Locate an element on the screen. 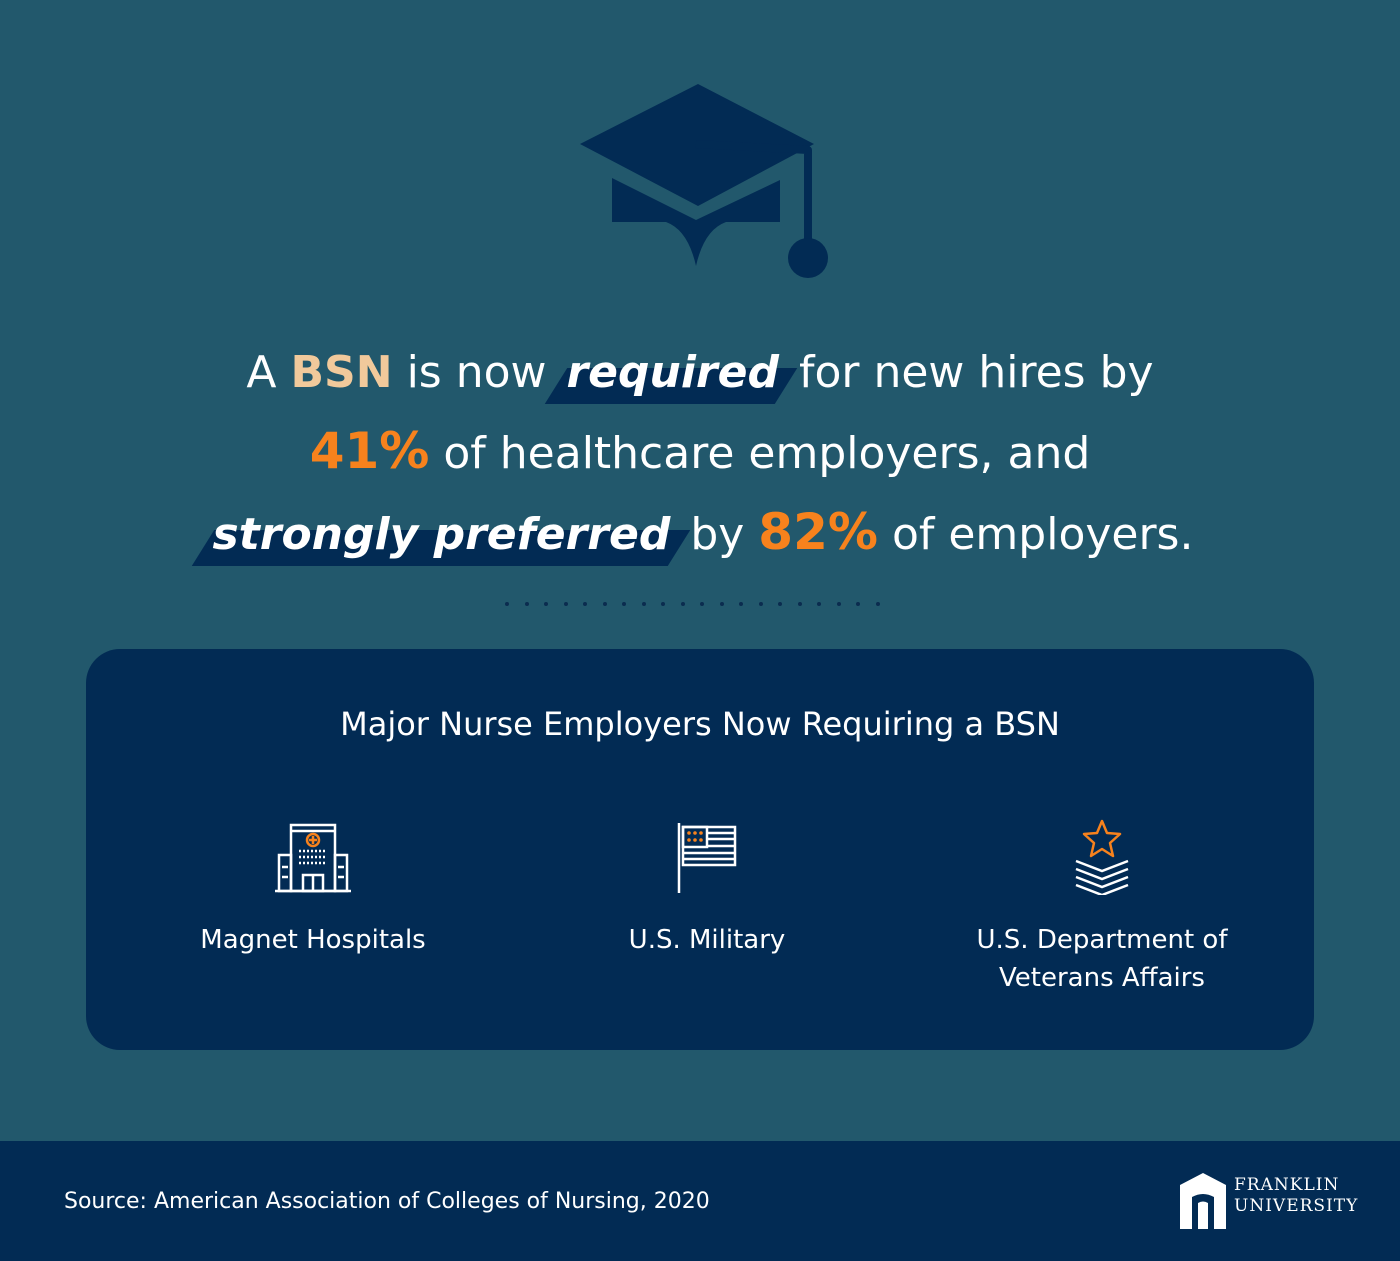 This screenshot has height=1261, width=1400. employer-us-military: U.S. Military is located at coordinates (707, 889).